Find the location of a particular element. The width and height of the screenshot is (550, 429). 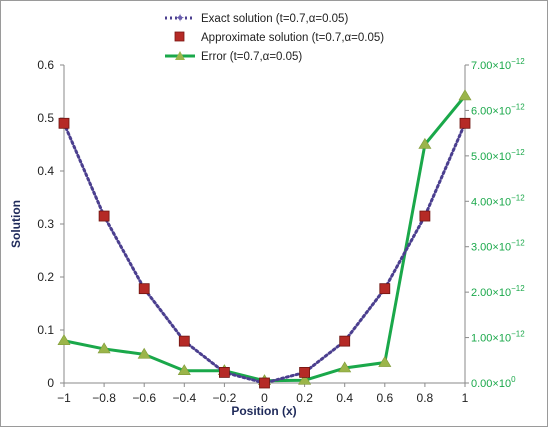

y-tick-label: 0.3 is located at coordinates (45, 224).